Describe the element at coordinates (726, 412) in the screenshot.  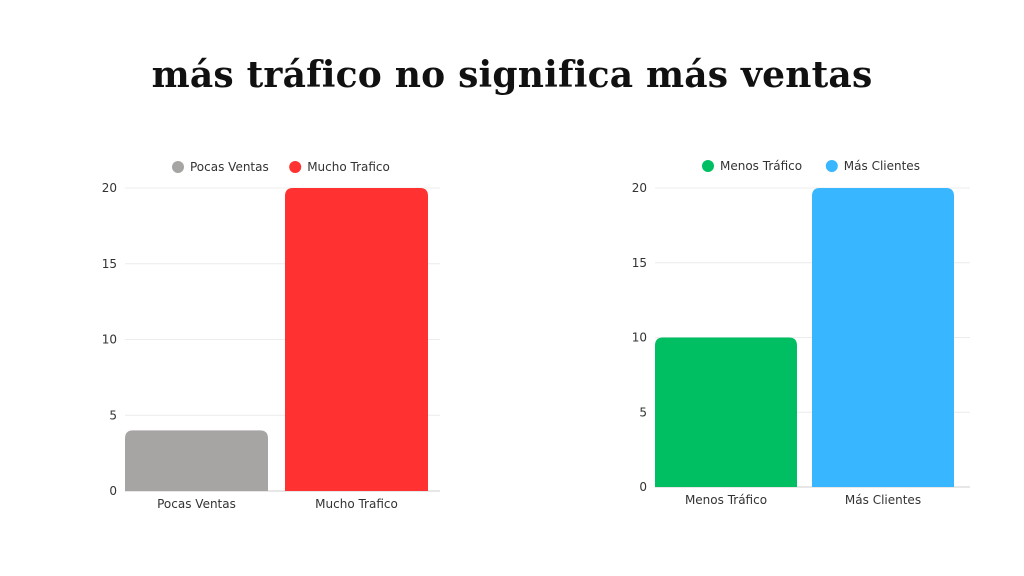
I see `bar-menos-tráfico` at that location.